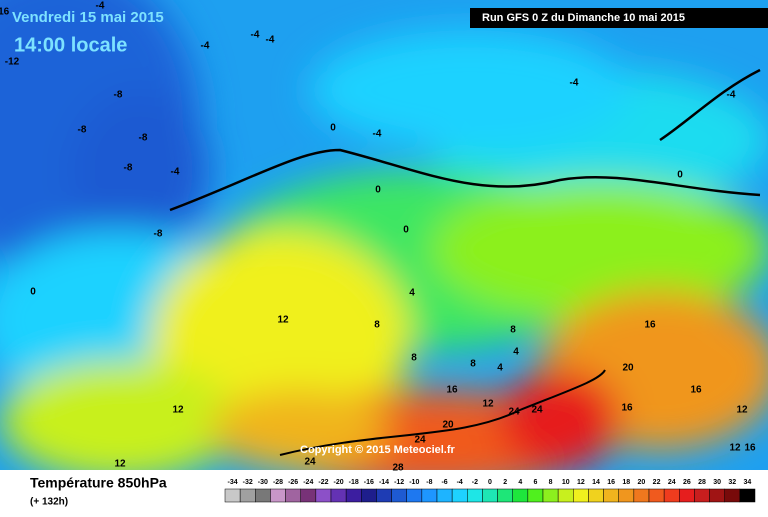 This screenshot has height=517, width=768. Describe the element at coordinates (323, 482) in the screenshot. I see `scale-label: -22` at that location.